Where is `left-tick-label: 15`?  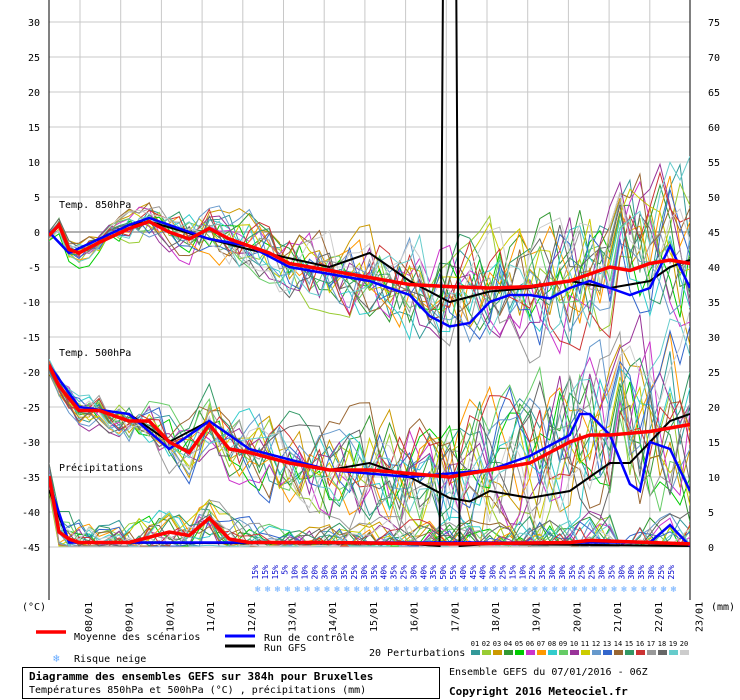 left-tick-label: 15 is located at coordinates (34, 128).